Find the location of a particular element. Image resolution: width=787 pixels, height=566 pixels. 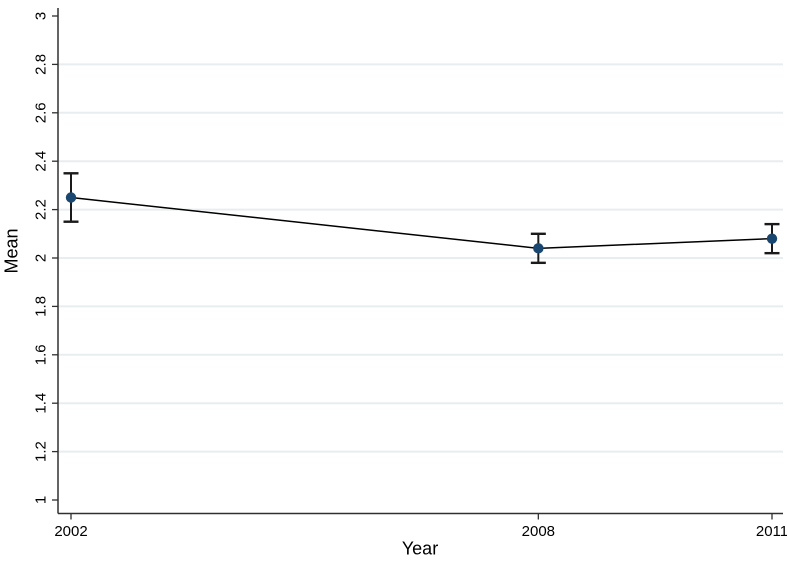

x-axis-title: Year is located at coordinates (420, 548).